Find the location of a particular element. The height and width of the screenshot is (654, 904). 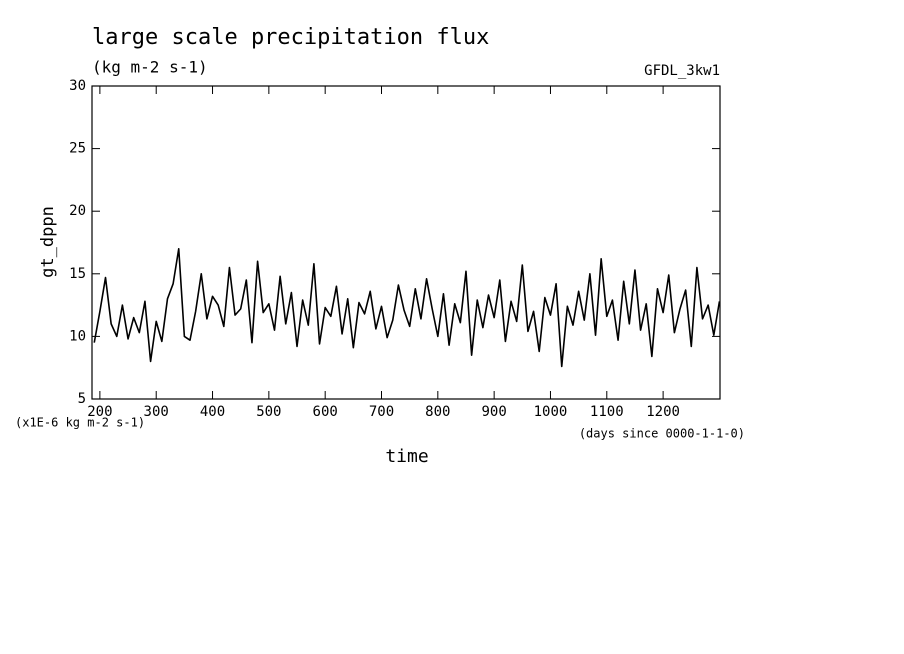

chart-subtitle: (kg m-2 s-1) is located at coordinates (150, 67).